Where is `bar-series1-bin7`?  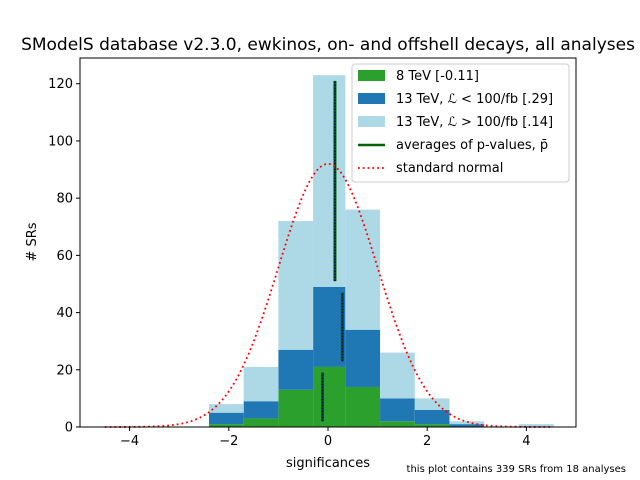
bar-series1-bin7 is located at coordinates (467, 425).